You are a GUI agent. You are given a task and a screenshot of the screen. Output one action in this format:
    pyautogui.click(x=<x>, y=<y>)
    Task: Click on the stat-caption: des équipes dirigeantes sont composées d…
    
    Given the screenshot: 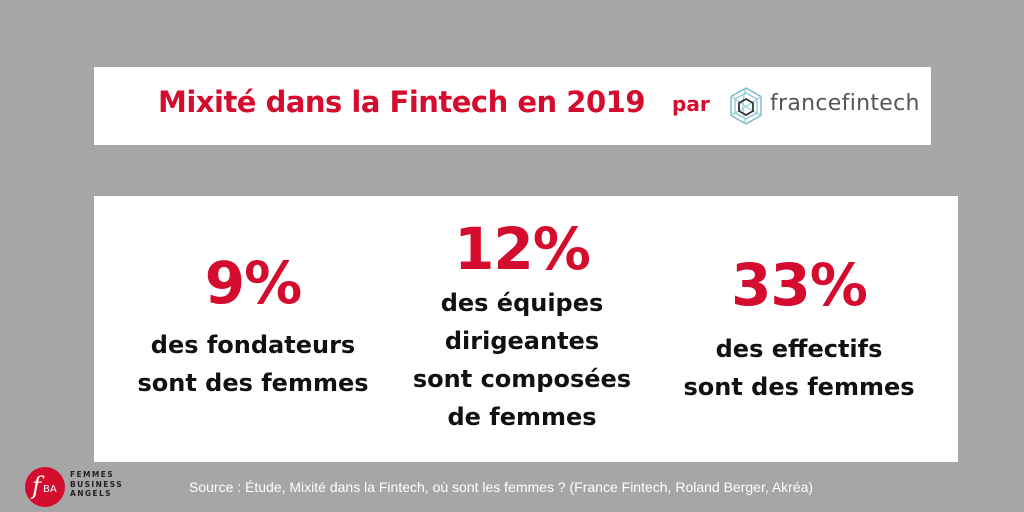 What is the action you would take?
    pyautogui.click(x=522, y=360)
    